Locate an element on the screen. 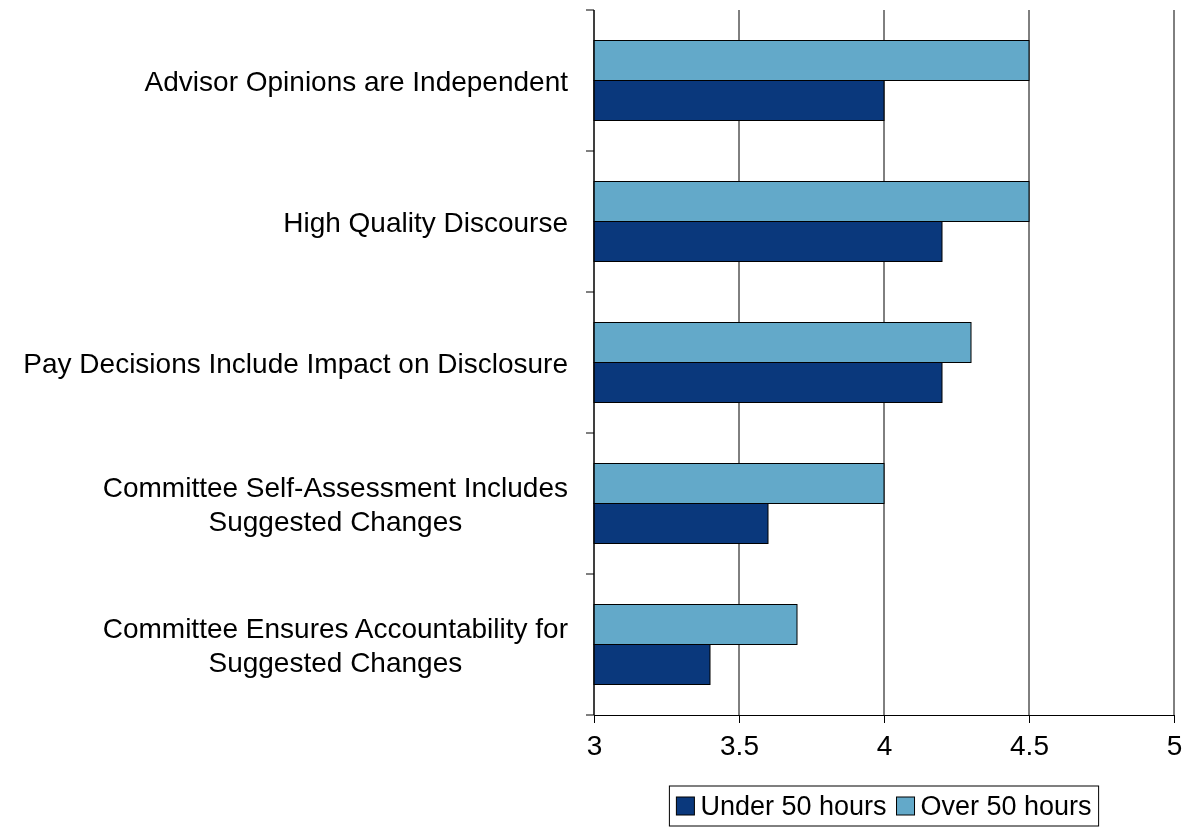 The width and height of the screenshot is (1184, 827). legend-label: Over 50 hours is located at coordinates (1006, 806).